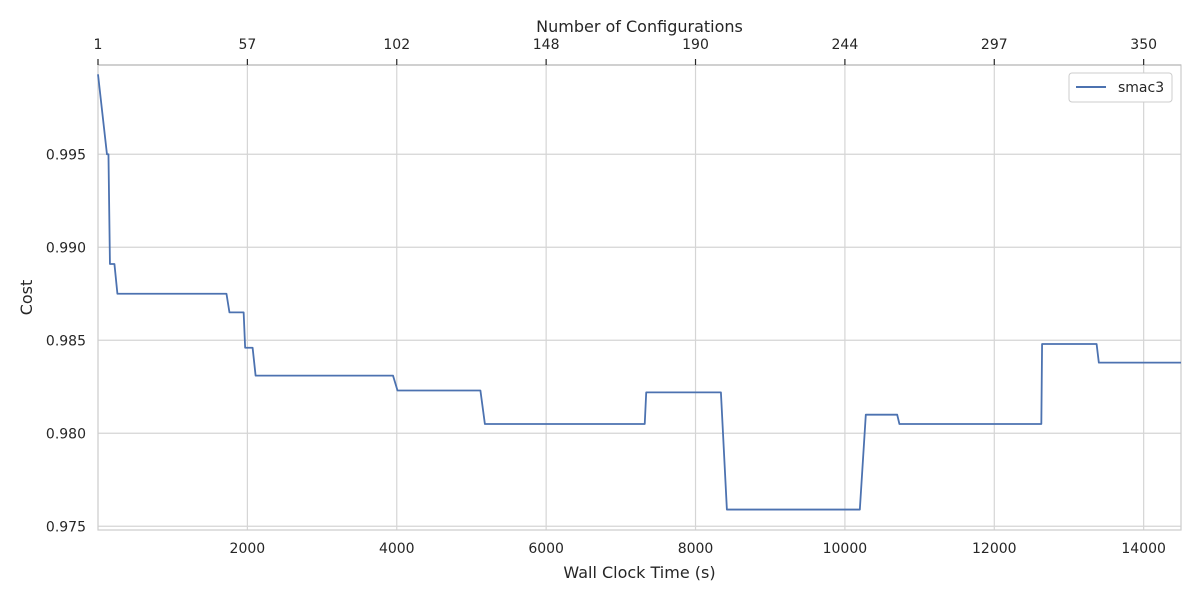 The height and width of the screenshot is (604, 1200). Describe the element at coordinates (639, 572) in the screenshot. I see `x-axis-title: Wall Clock Time (s)` at that location.